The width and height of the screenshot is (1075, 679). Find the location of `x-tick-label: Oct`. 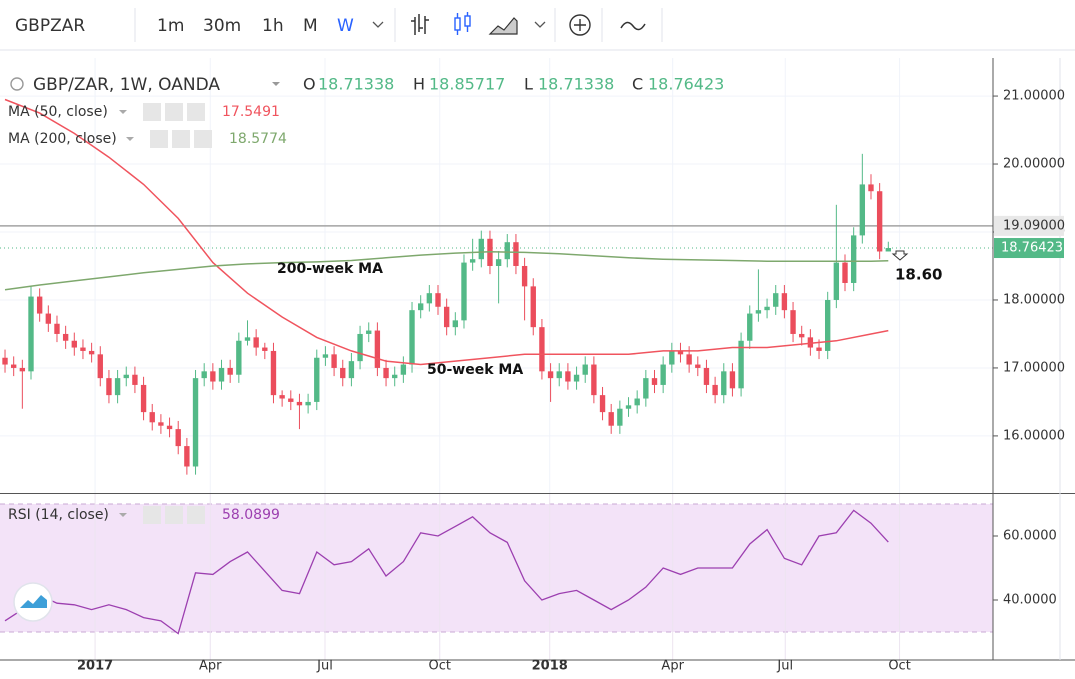

x-tick-label: Oct is located at coordinates (439, 666).